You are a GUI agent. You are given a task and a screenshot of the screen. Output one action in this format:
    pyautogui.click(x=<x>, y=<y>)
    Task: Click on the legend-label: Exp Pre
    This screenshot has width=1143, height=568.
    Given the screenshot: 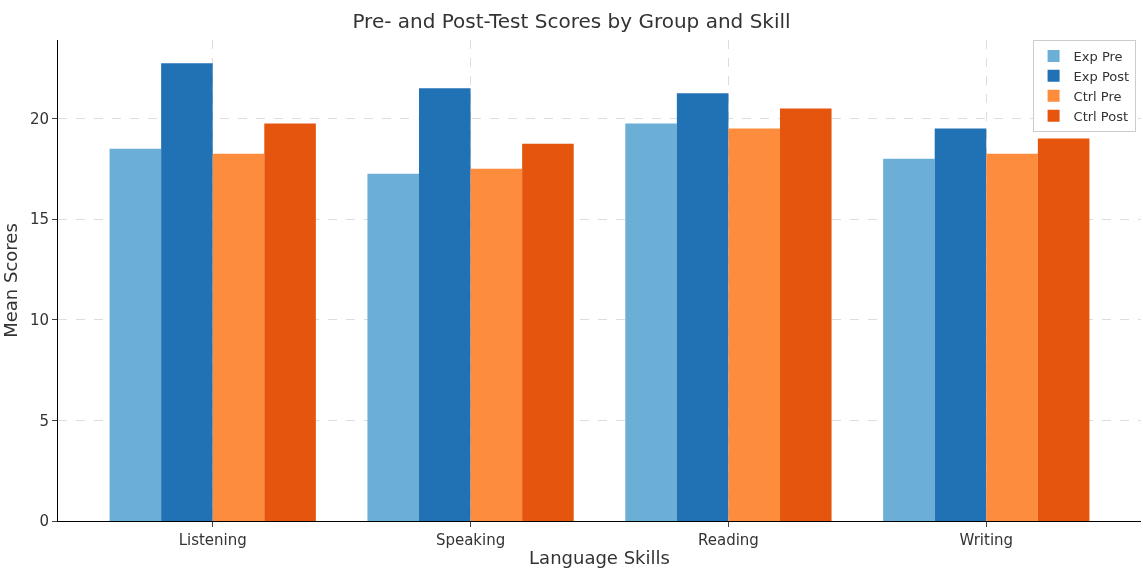 What is the action you would take?
    pyautogui.click(x=1098, y=57)
    